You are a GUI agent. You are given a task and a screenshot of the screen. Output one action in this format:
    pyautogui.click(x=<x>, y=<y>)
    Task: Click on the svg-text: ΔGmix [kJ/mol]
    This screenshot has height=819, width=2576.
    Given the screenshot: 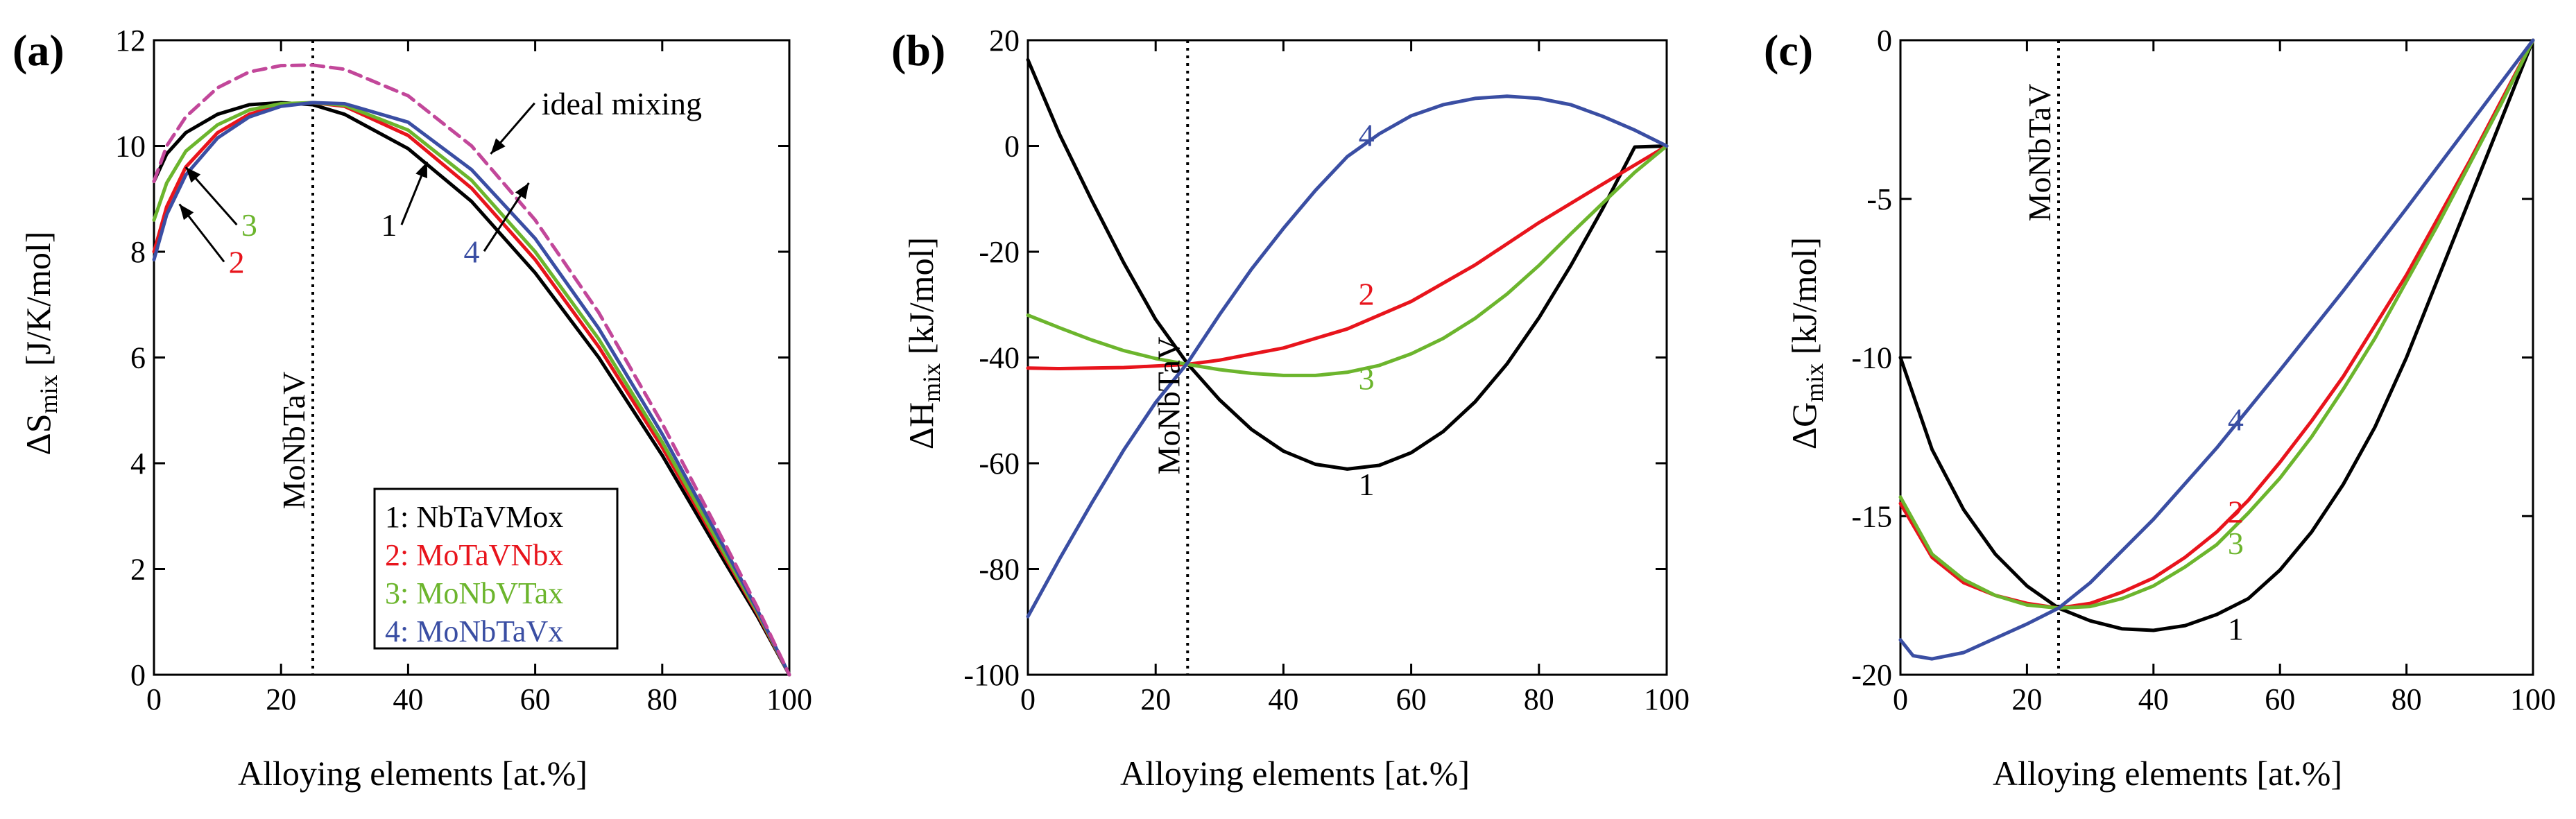 What is the action you would take?
    pyautogui.click(x=1806, y=343)
    